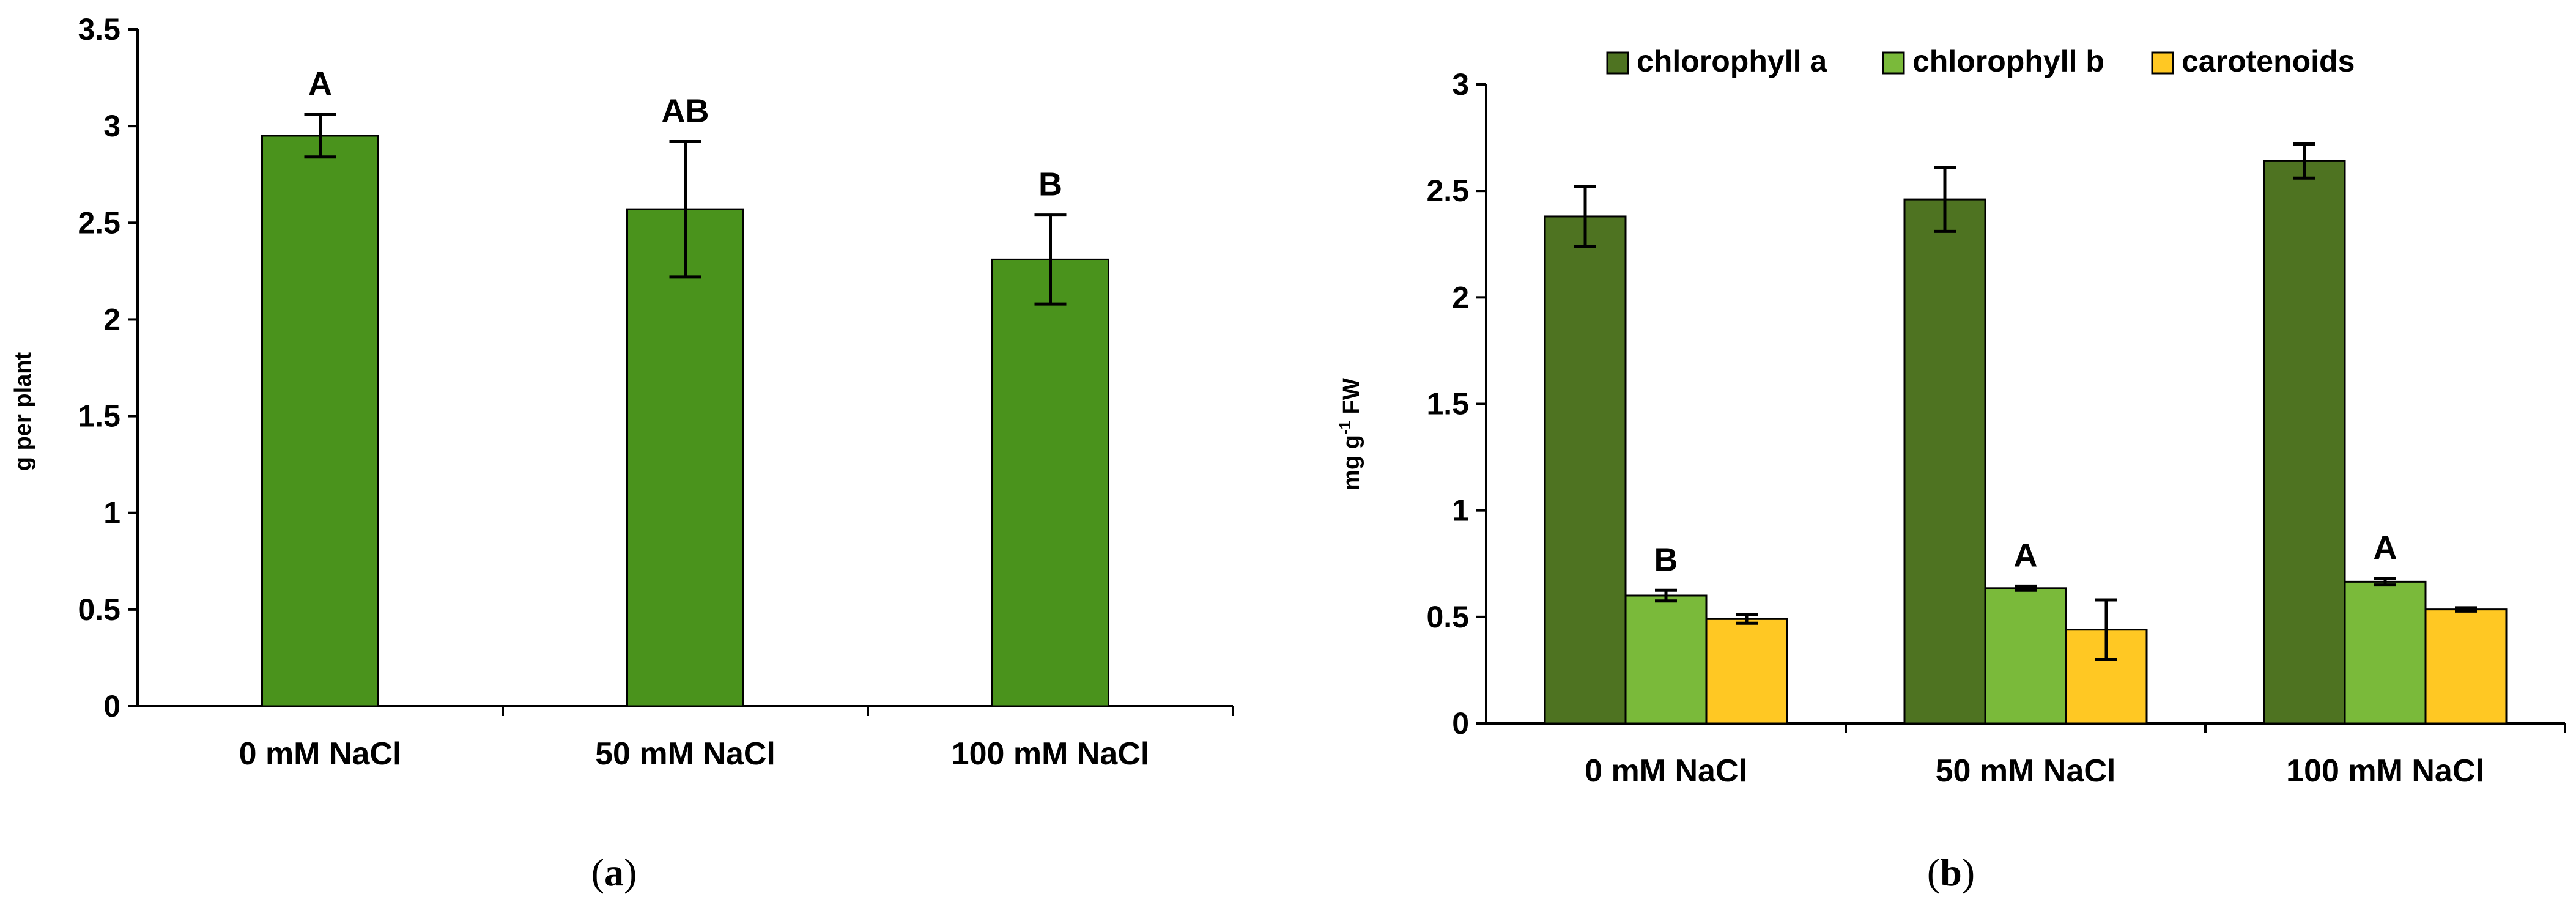 The height and width of the screenshot is (905, 2576). What do you see at coordinates (2385, 771) in the screenshot?
I see `chart-b-x-tick-label: 100 mM NaCl` at bounding box center [2385, 771].